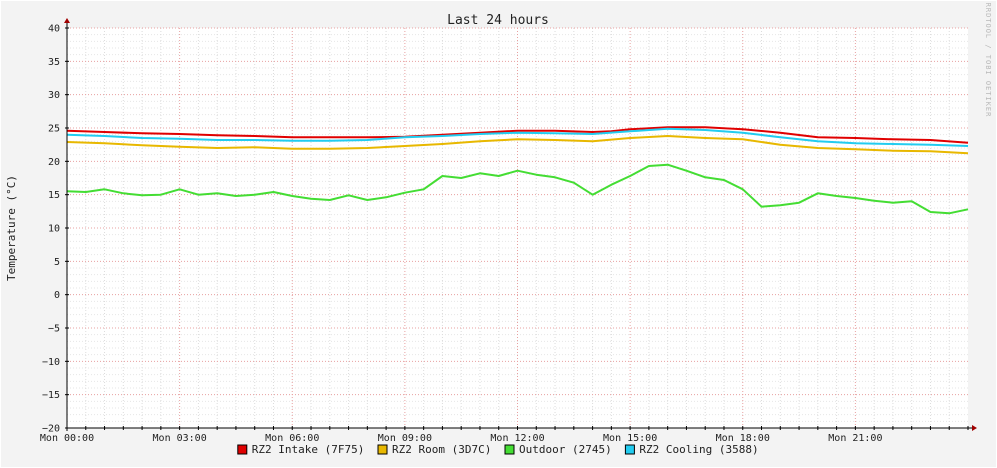  What do you see at coordinates (51, 395) in the screenshot?
I see `y-tick-label: −15` at bounding box center [51, 395].